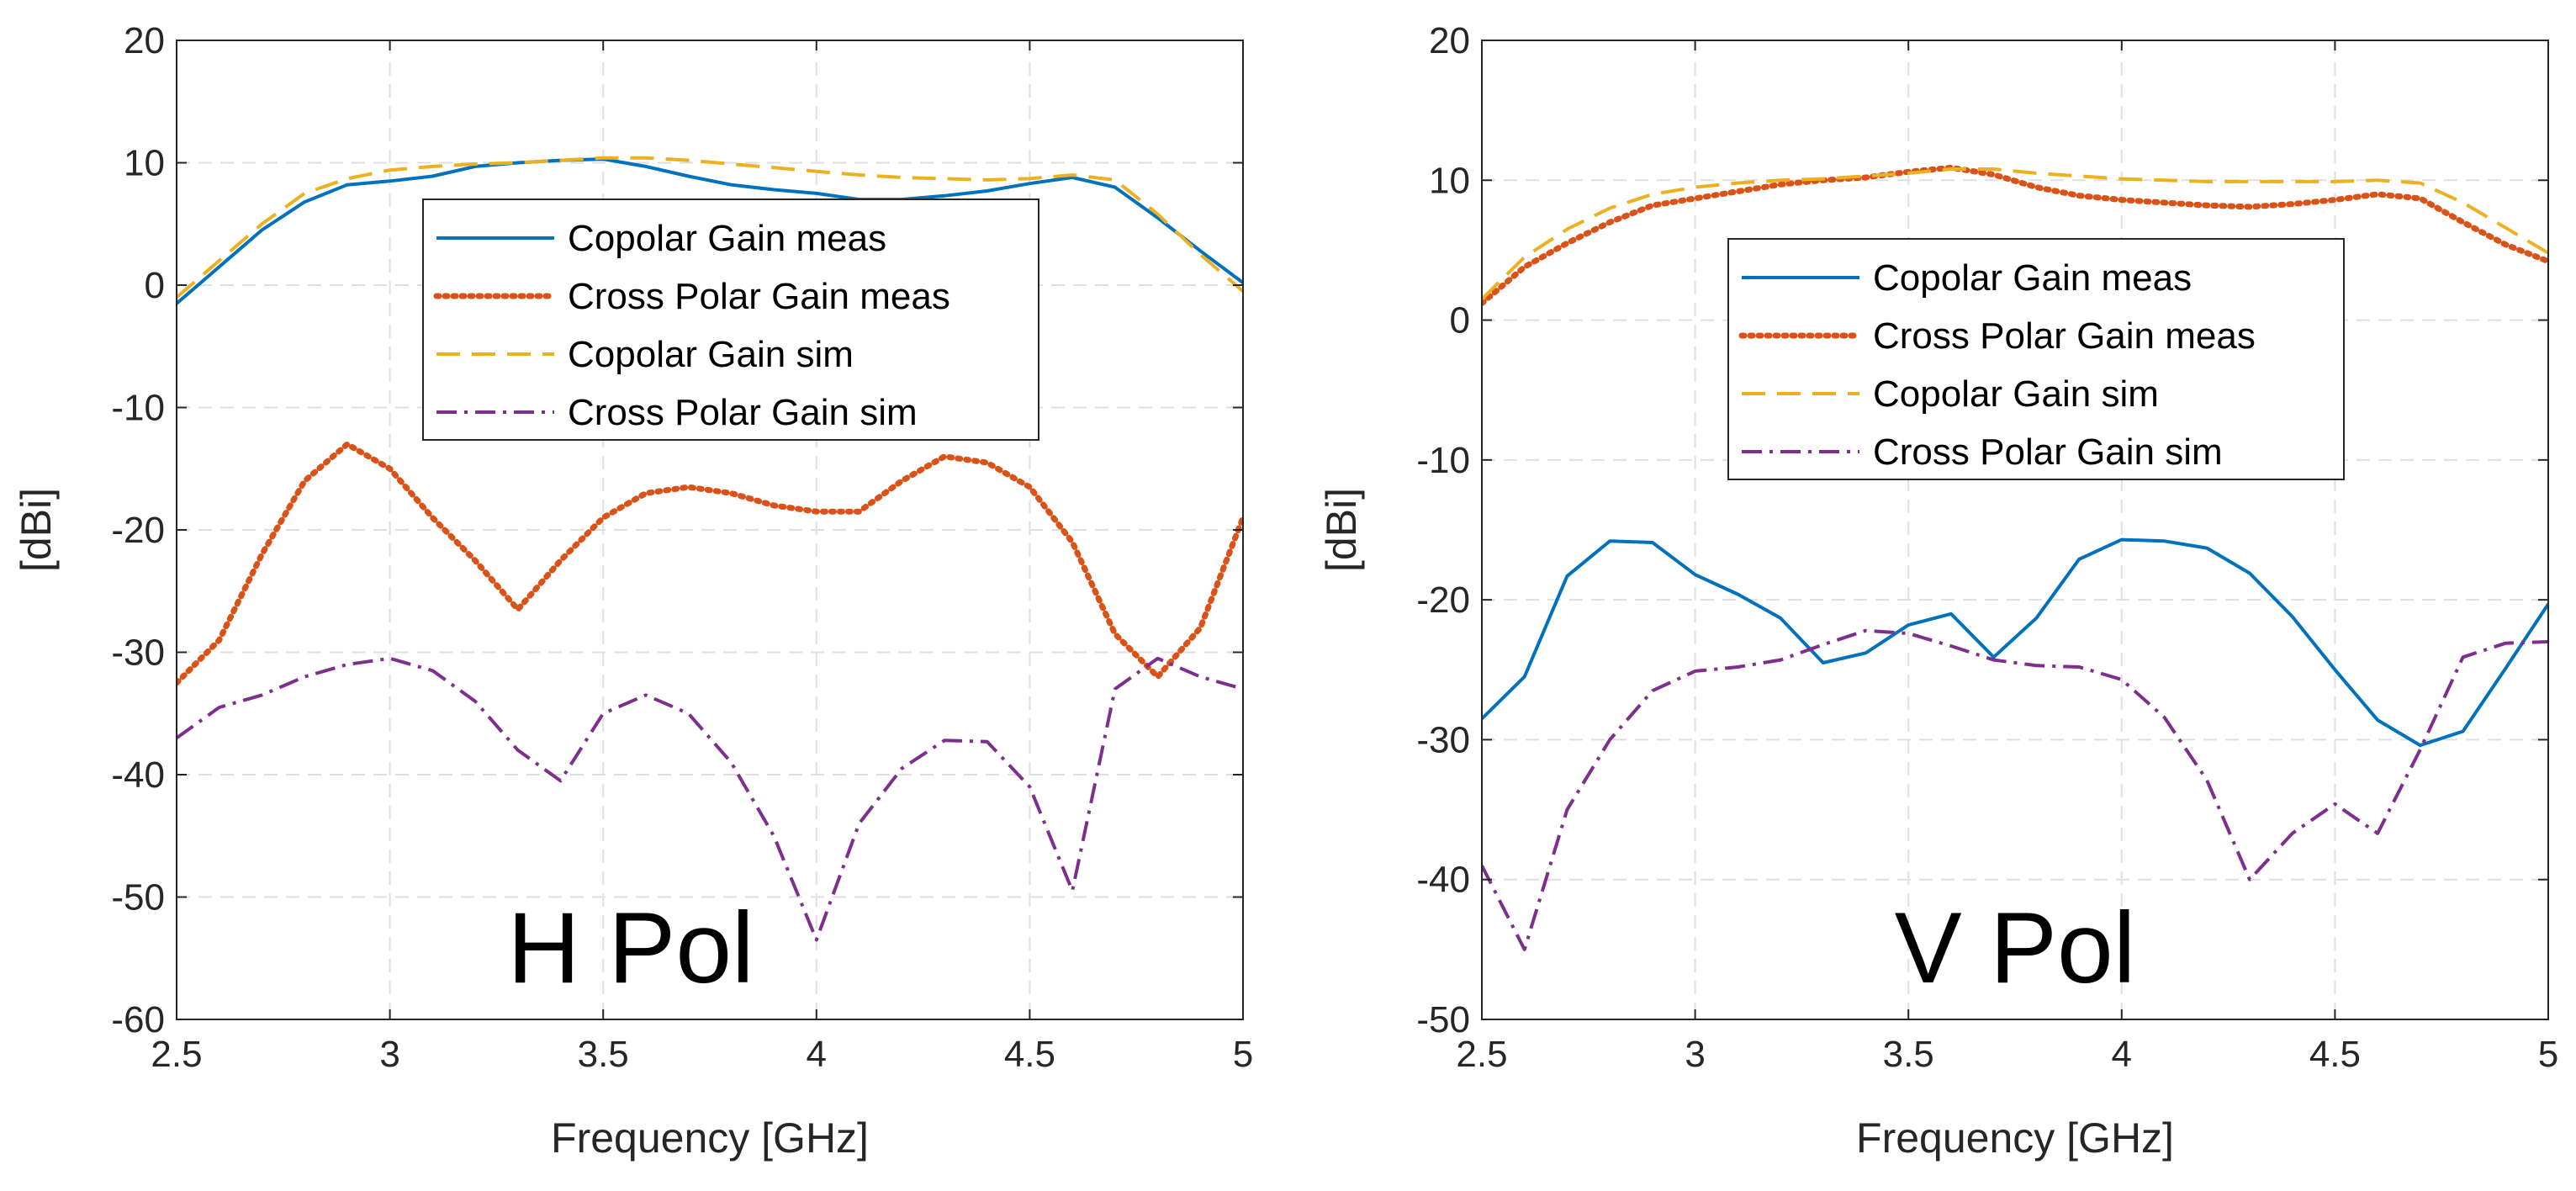 Image resolution: width=2576 pixels, height=1191 pixels. Describe the element at coordinates (138, 1019) in the screenshot. I see `y-tick-label: -60` at that location.